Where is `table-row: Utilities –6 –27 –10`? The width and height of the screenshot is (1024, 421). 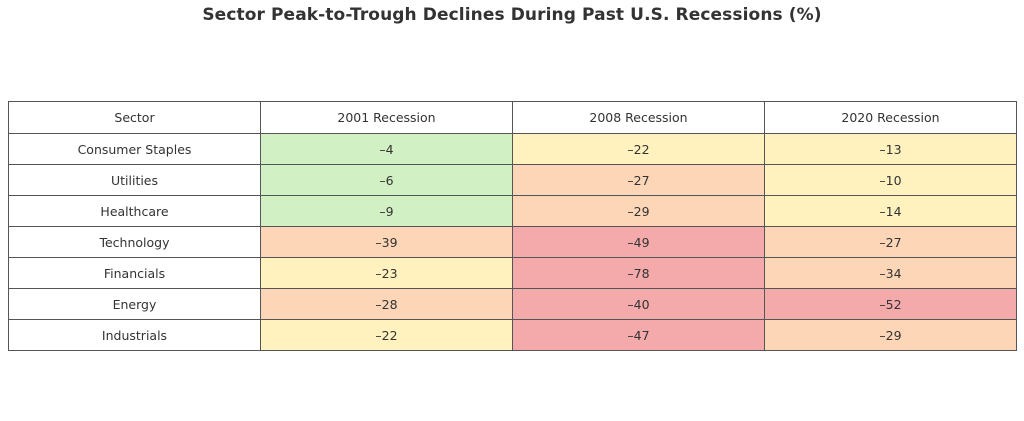
table-row: Utilities –6 –27 –10 is located at coordinates (512, 180).